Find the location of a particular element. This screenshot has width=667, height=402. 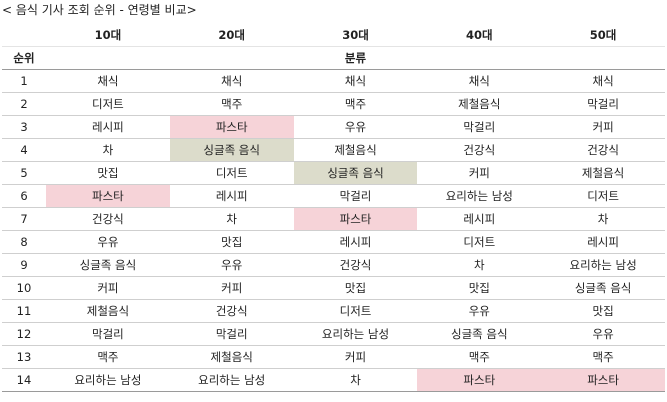

rank-cell: 13 is located at coordinates (24, 357).